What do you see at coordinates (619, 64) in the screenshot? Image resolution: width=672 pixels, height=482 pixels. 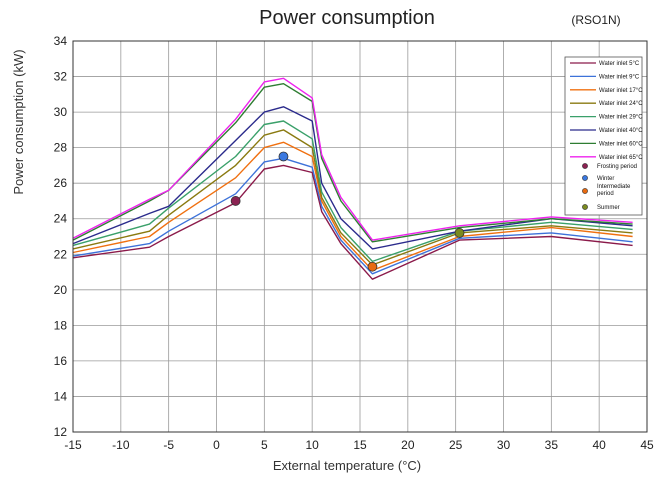 I see `legend-label: Water inlet 5°C` at bounding box center [619, 64].